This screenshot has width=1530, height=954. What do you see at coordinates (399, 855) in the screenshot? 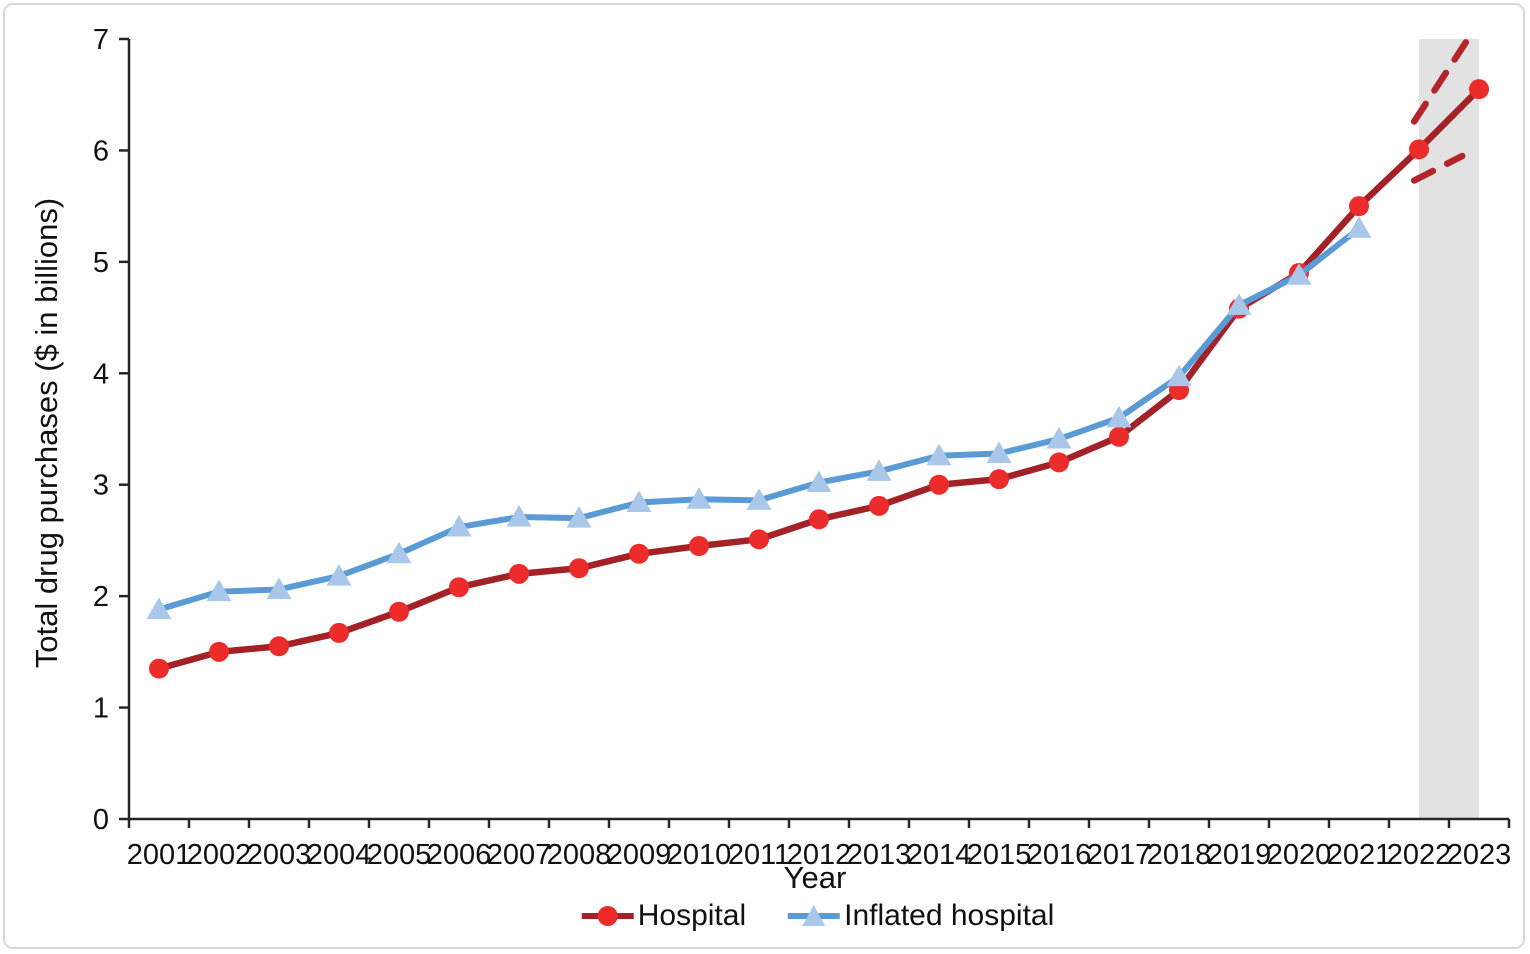
I see `svg-text: 2005` at bounding box center [399, 855].